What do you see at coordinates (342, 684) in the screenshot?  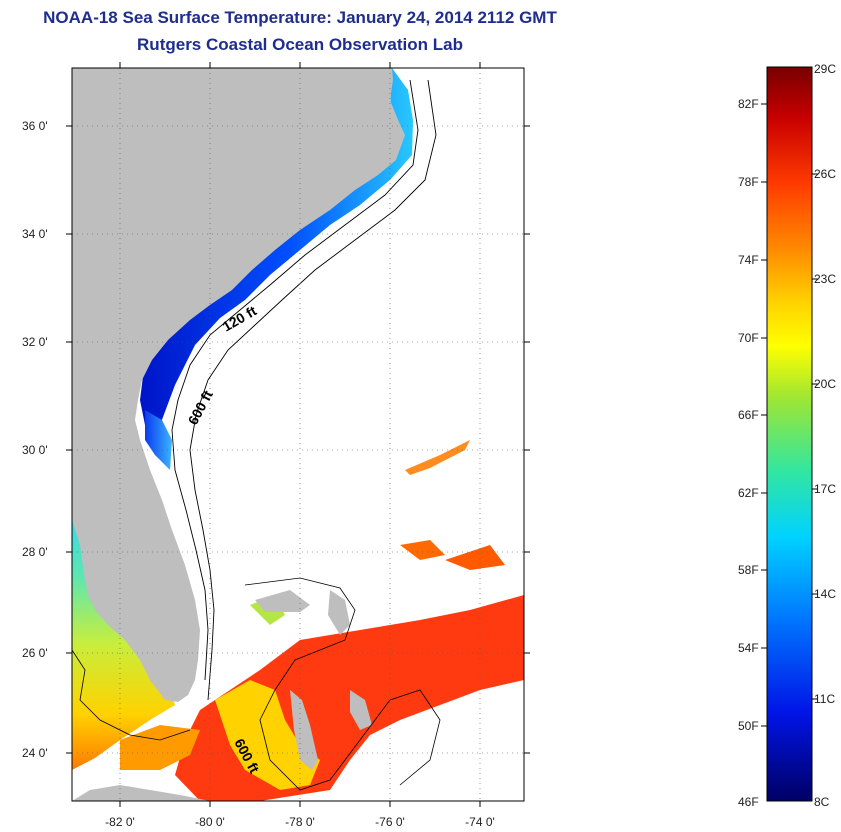 I see `bahamas-contour` at bounding box center [342, 684].